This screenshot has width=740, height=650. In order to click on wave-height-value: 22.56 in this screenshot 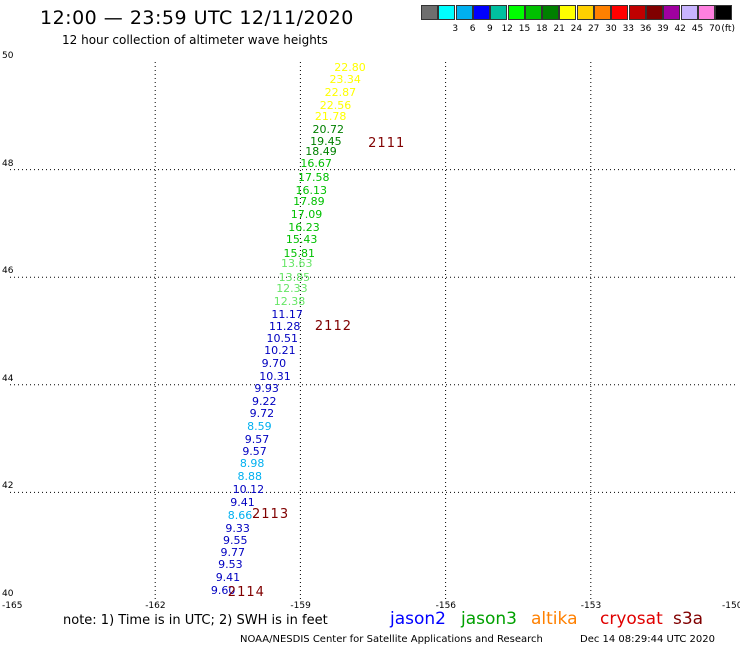, I will do `click(335, 105)`.